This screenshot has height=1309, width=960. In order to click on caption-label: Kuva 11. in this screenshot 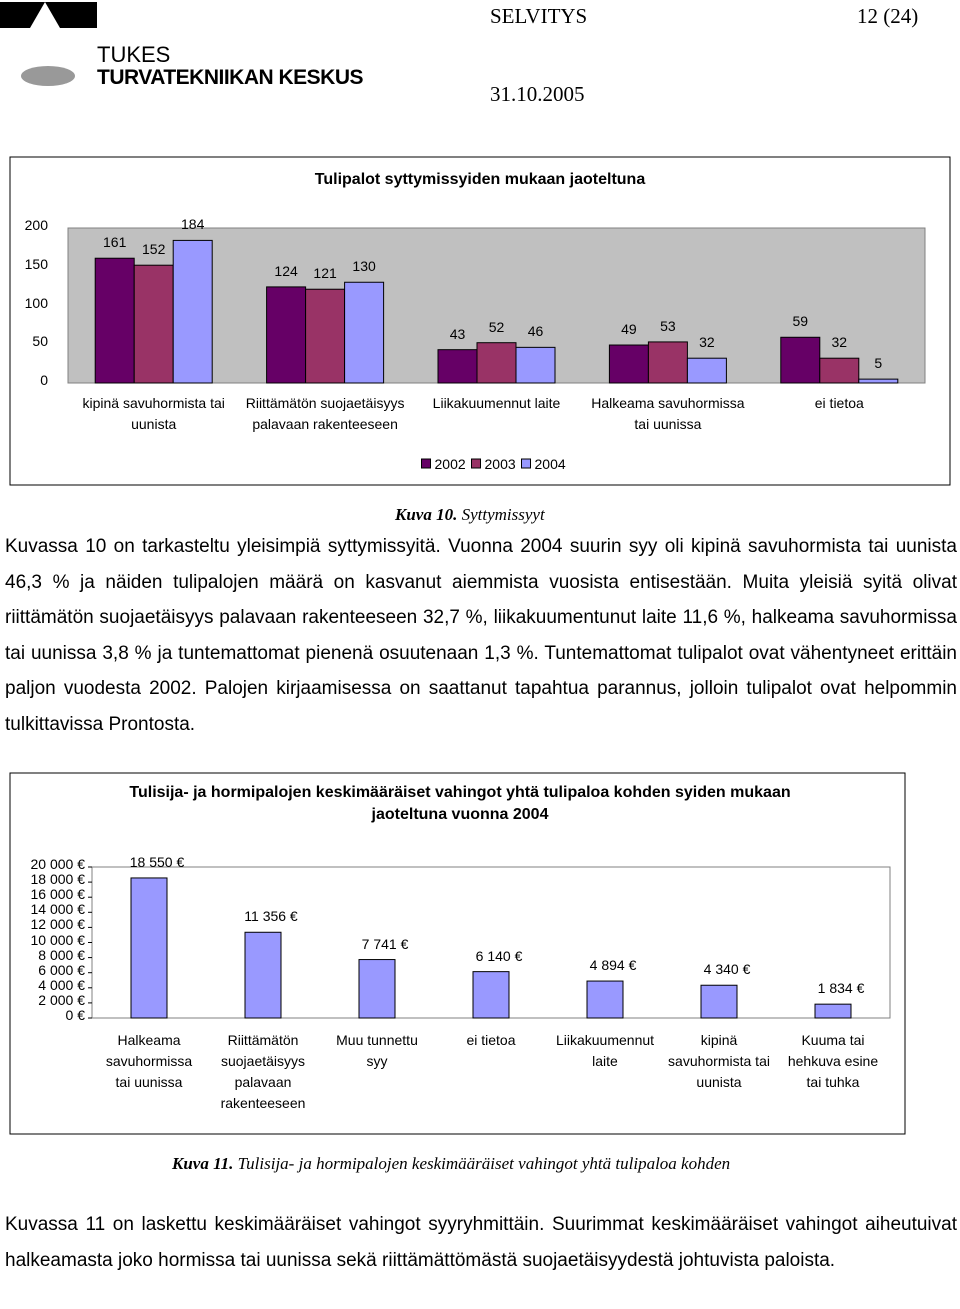, I will do `click(203, 1163)`.